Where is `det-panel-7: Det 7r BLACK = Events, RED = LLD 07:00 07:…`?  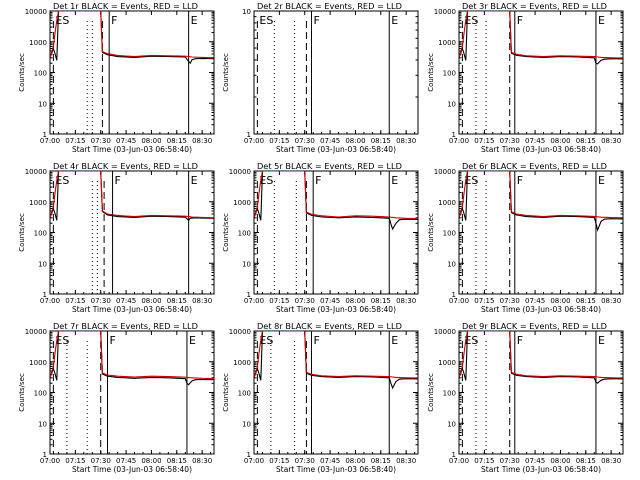 det-panel-7: Det 7r BLACK = Events, RED = LLD 07:00 07:… is located at coordinates (116, 397).